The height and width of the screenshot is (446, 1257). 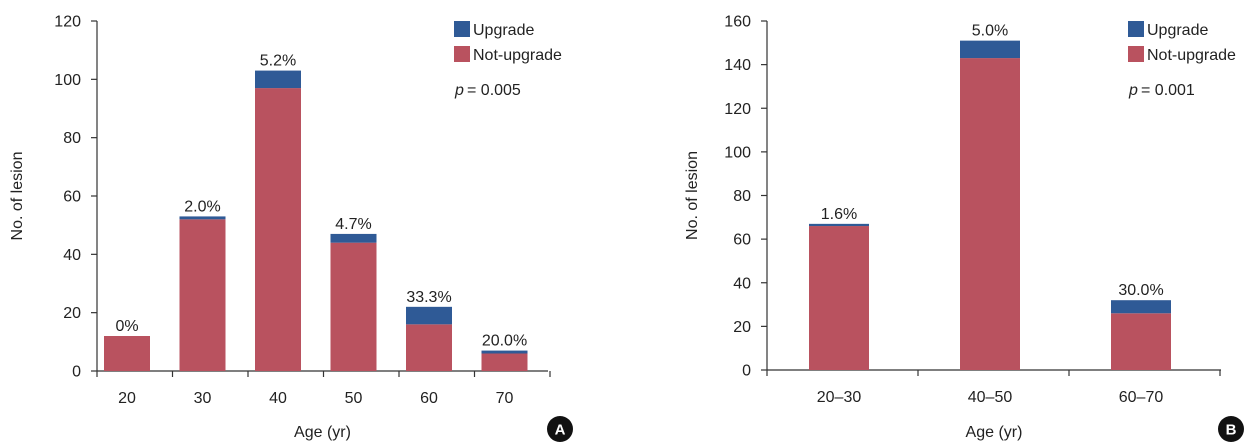 What do you see at coordinates (504, 341) in the screenshot?
I see `bar-percent-label: 20.0%` at bounding box center [504, 341].